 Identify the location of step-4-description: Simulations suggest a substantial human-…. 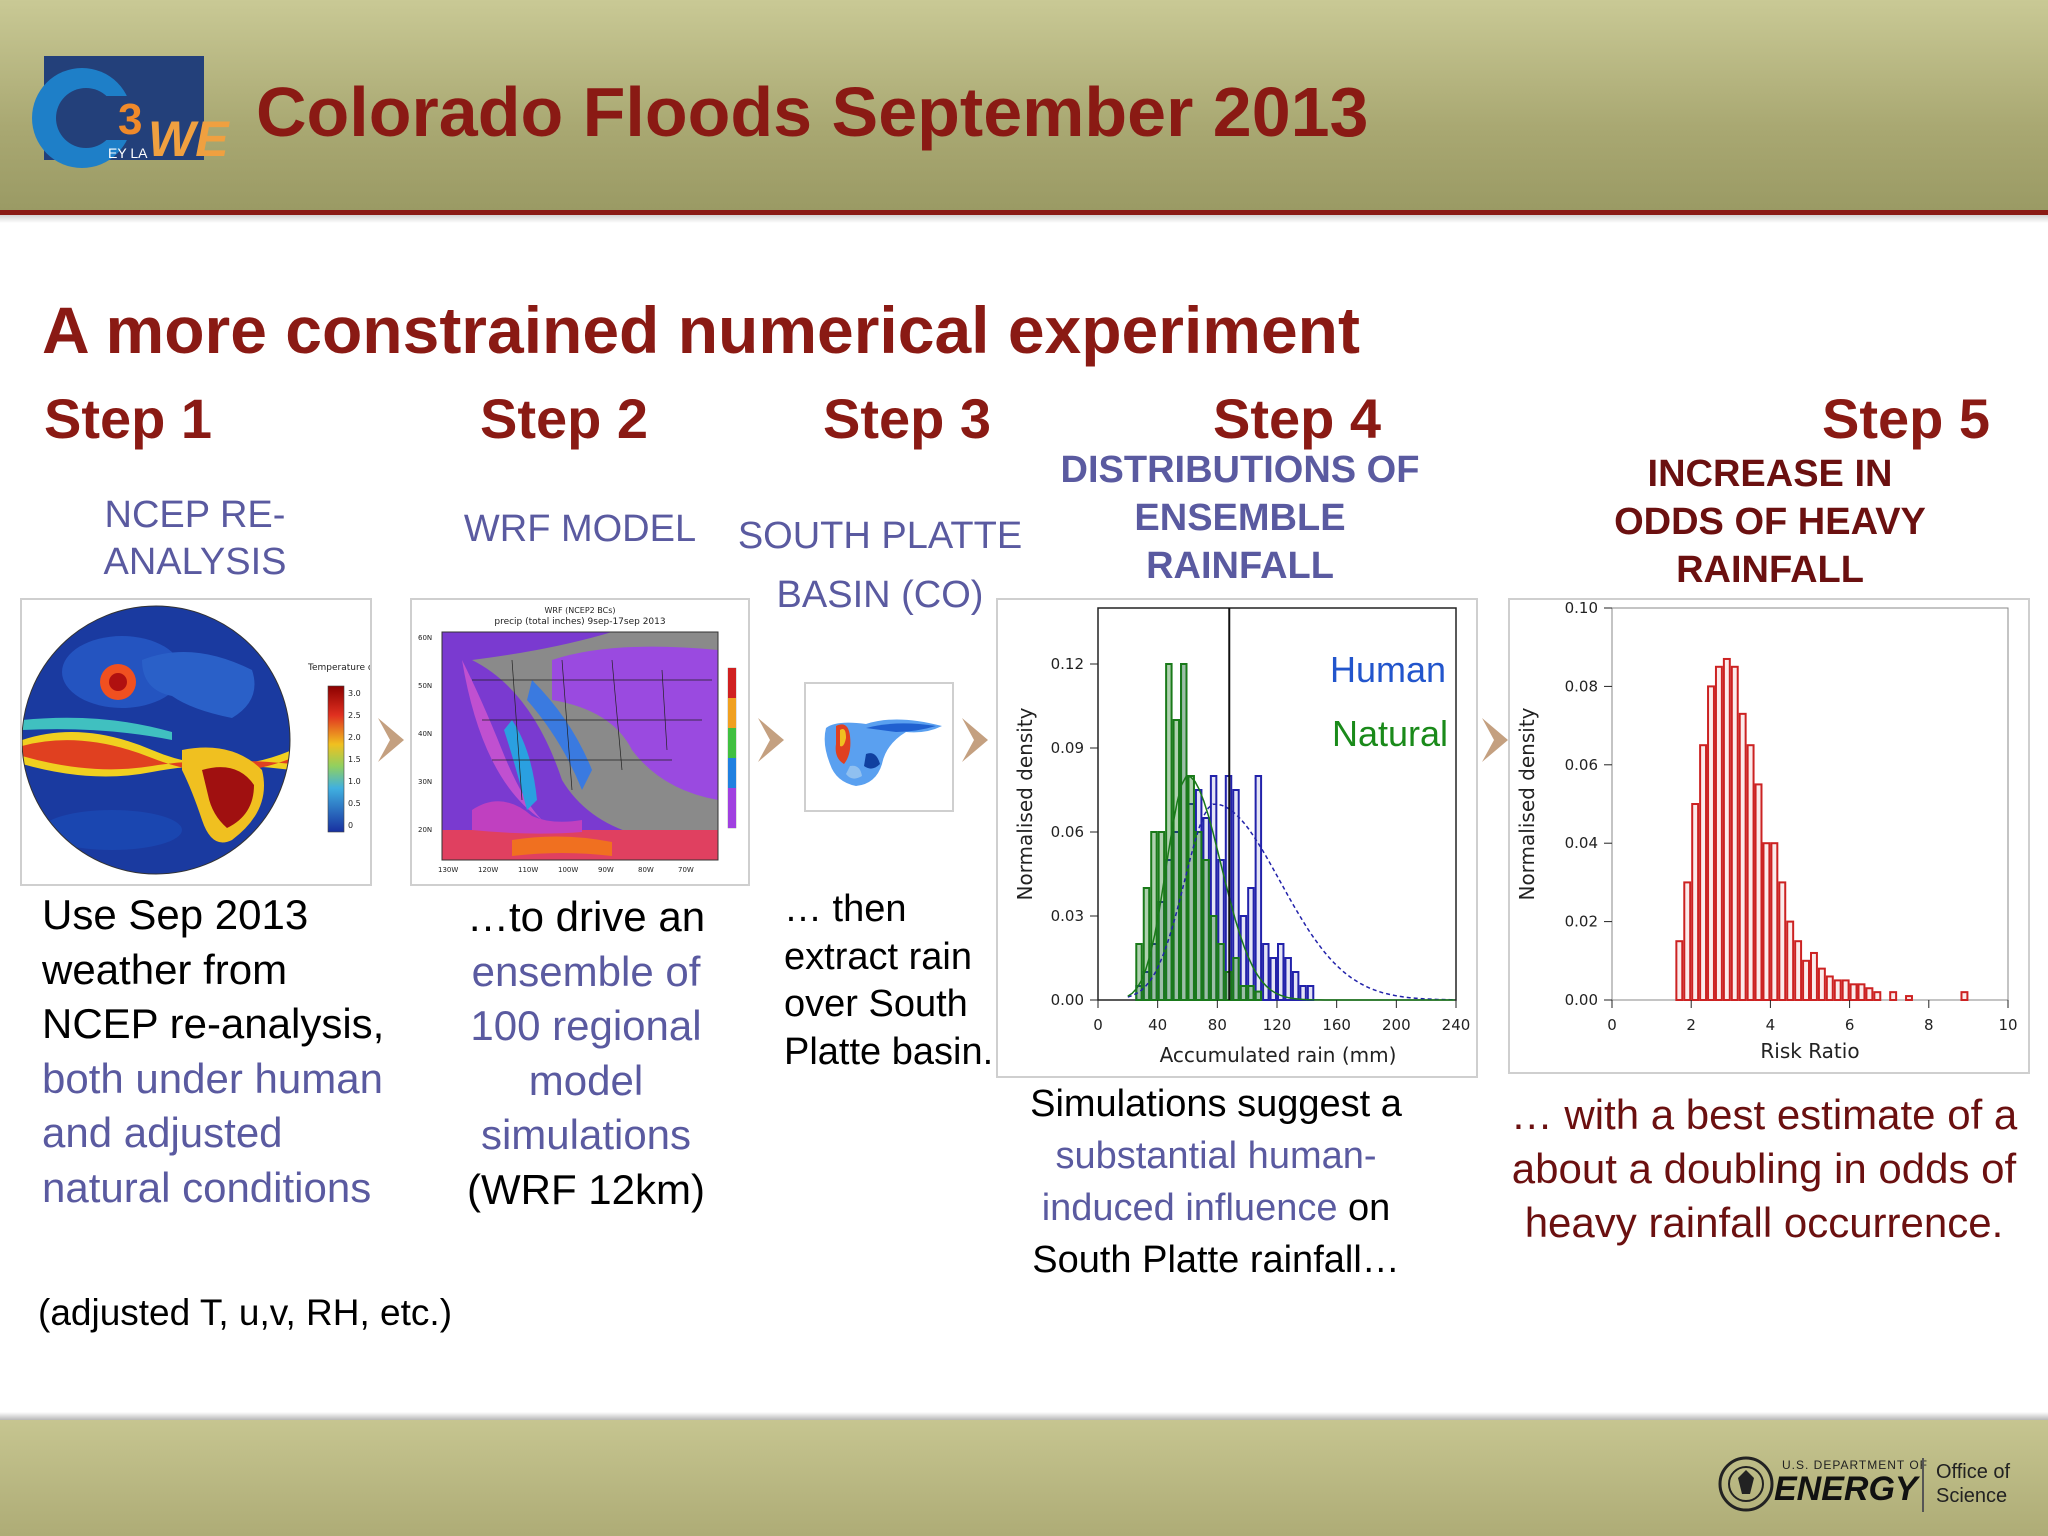
(1216, 1182).